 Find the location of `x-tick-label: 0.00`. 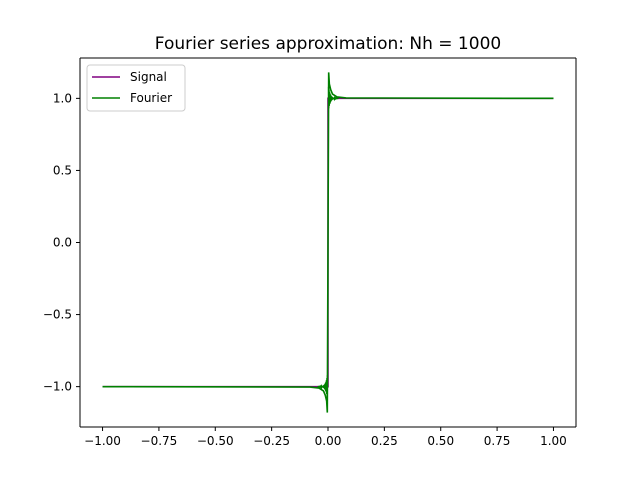

x-tick-label: 0.00 is located at coordinates (328, 441).